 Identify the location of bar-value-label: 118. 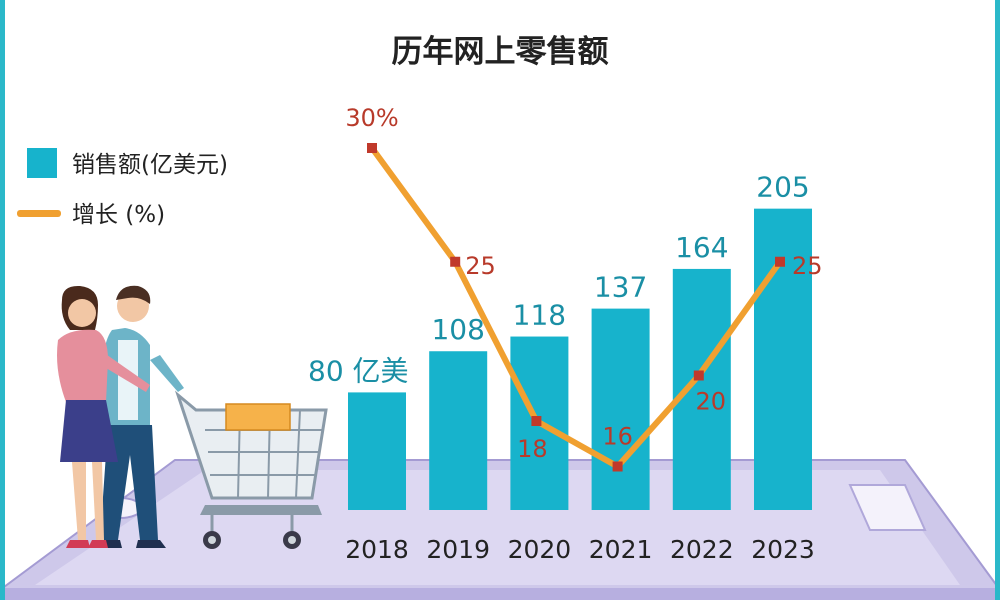
(539, 315).